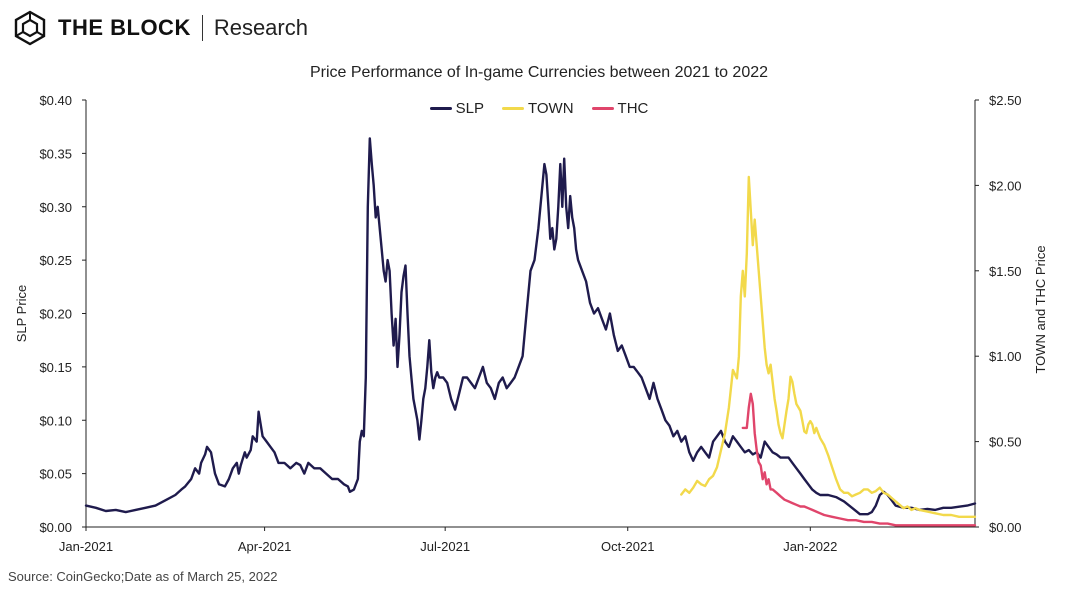 This screenshot has height=594, width=1078. What do you see at coordinates (1005, 100) in the screenshot?
I see `y2-tick-label: $2.50` at bounding box center [1005, 100].